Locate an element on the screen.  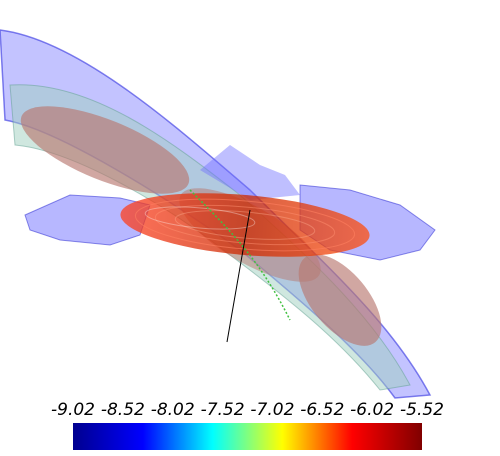
colorbar-tick-label: -7.52 is located at coordinates (222, 410).